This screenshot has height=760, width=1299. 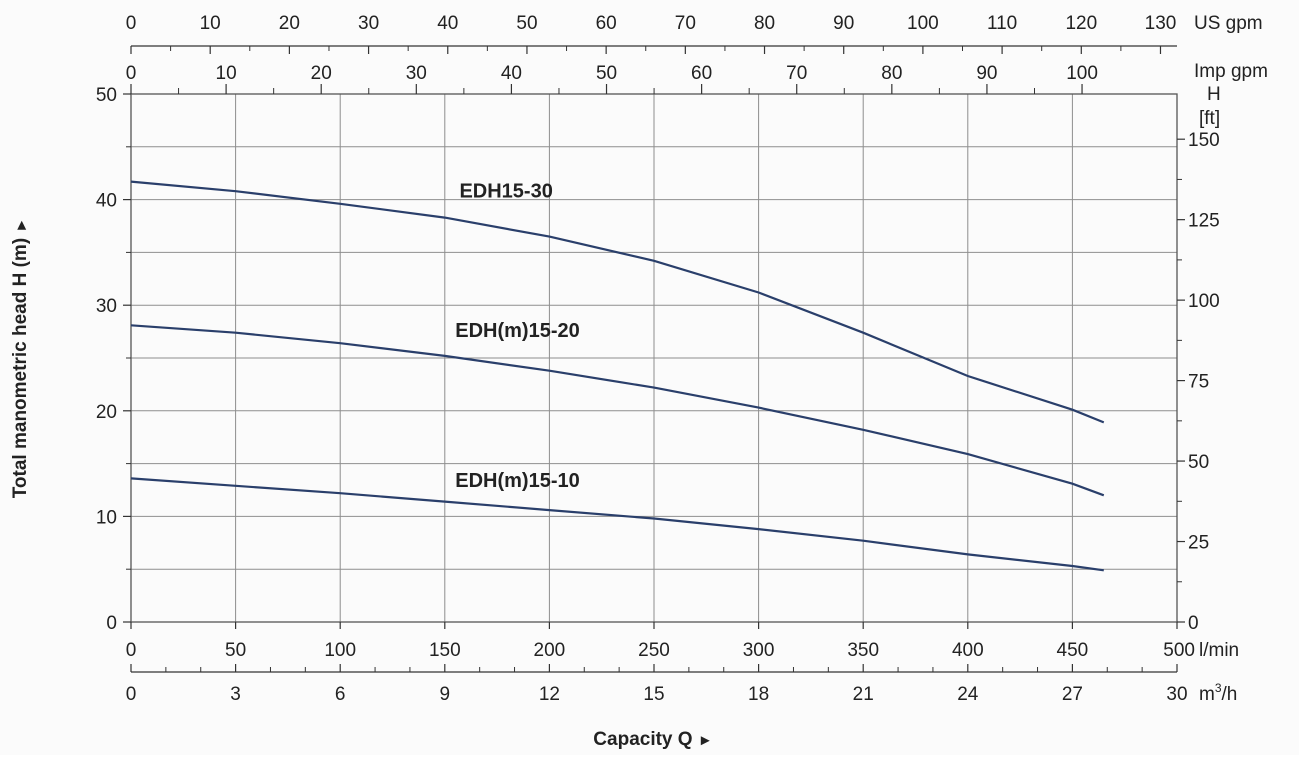 What do you see at coordinates (1219, 650) in the screenshot?
I see `lpm-unit-label: l/min` at bounding box center [1219, 650].